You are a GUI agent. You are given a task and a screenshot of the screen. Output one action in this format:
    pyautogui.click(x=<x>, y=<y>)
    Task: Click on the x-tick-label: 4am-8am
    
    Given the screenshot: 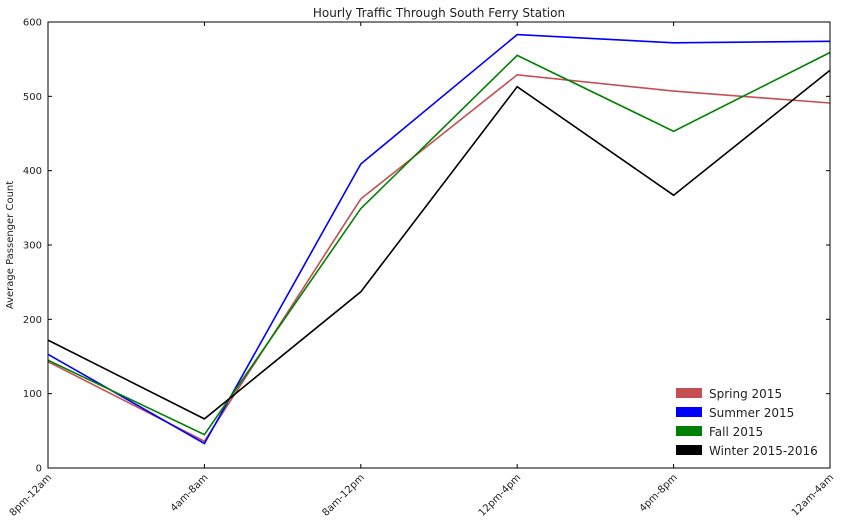 What is the action you would take?
    pyautogui.click(x=190, y=493)
    